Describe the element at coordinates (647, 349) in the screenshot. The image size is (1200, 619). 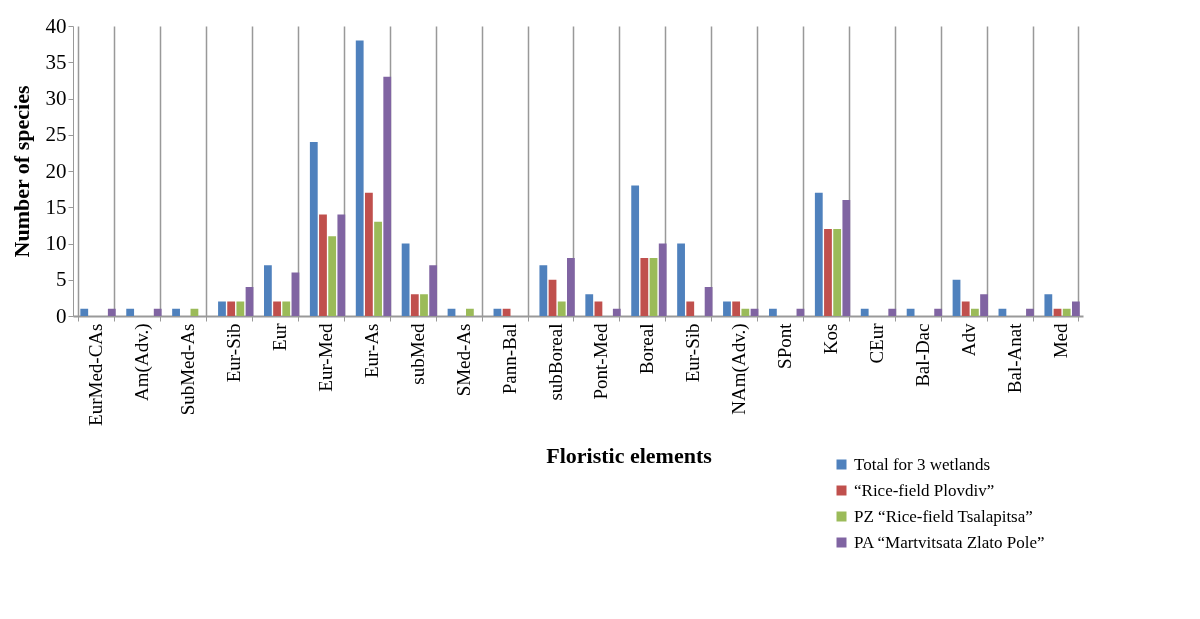
I see `x-tick-label: Boreal` at that location.